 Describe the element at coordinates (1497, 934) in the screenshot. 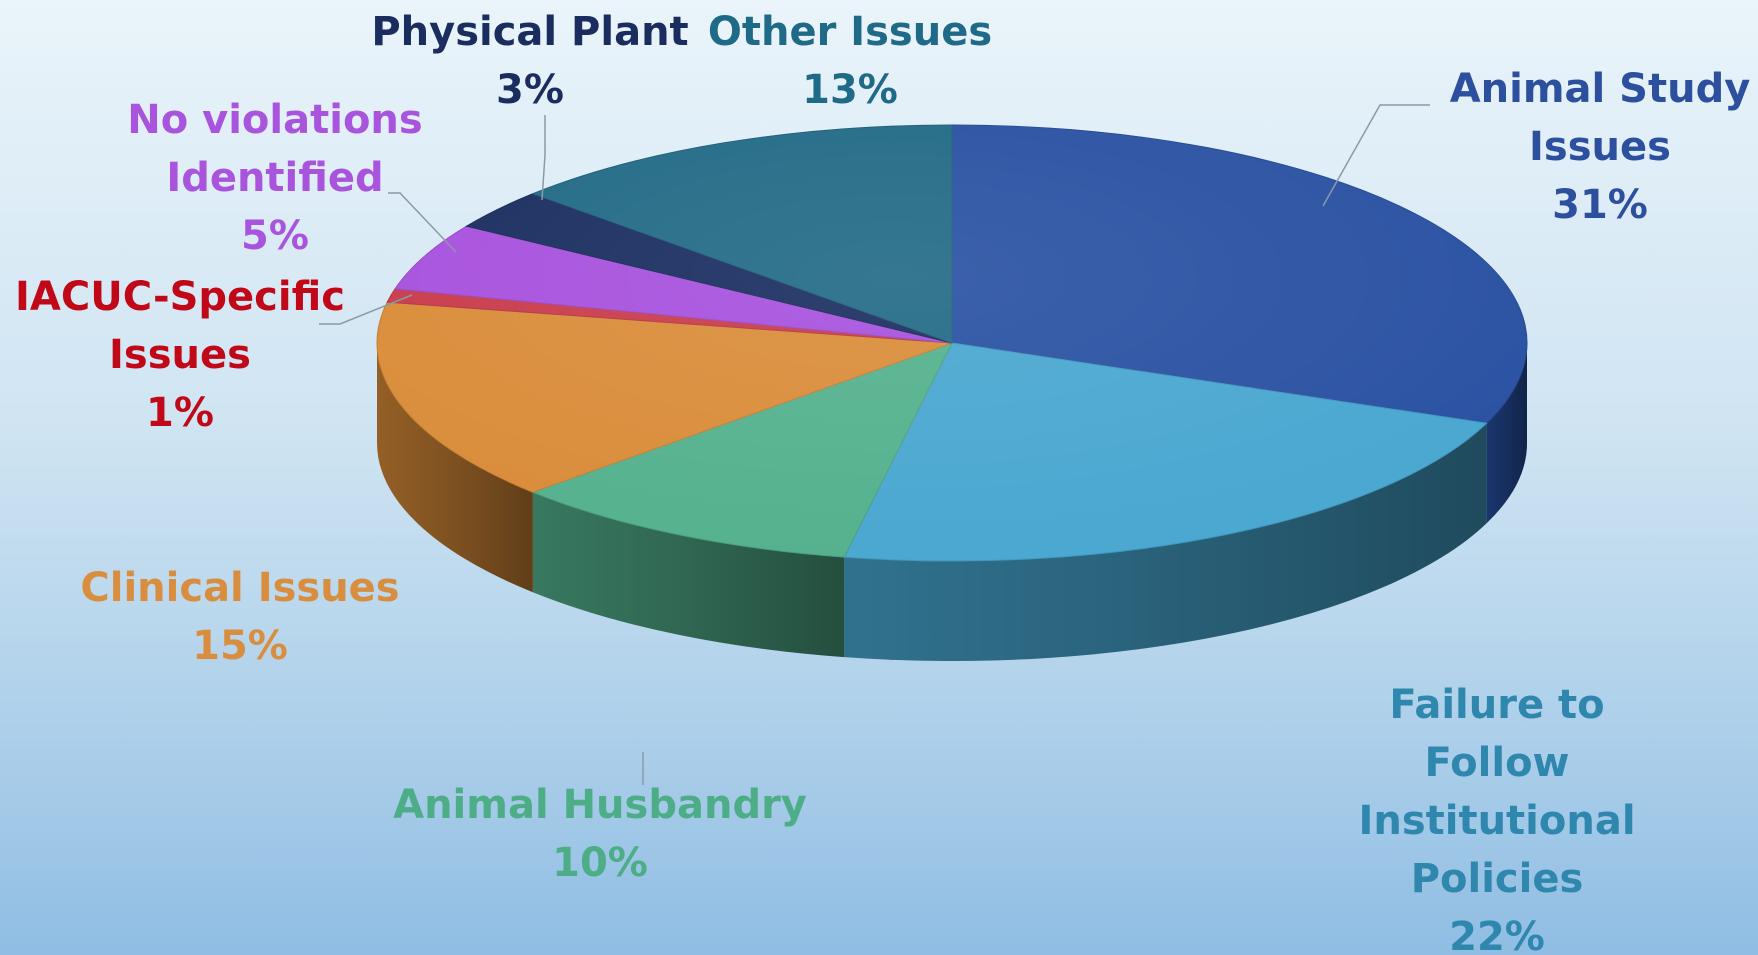

I see `slice-percent-failure-to-follow-institutional-policies: 22%` at that location.